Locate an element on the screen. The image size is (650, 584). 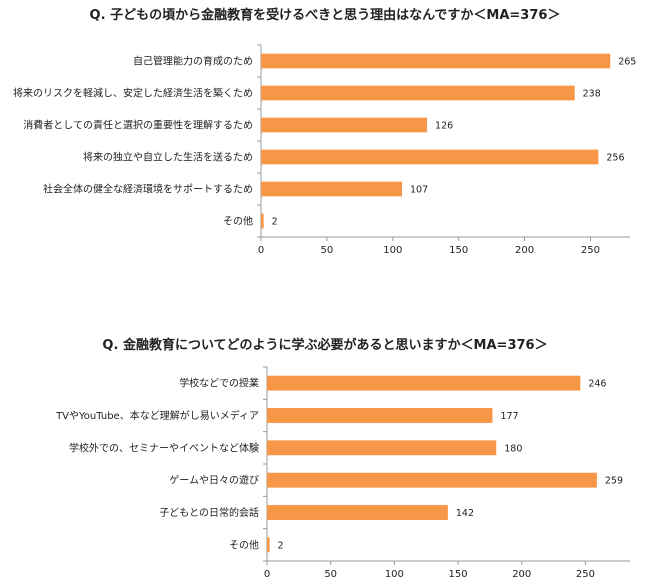
data-label: 259 is located at coordinates (614, 481).